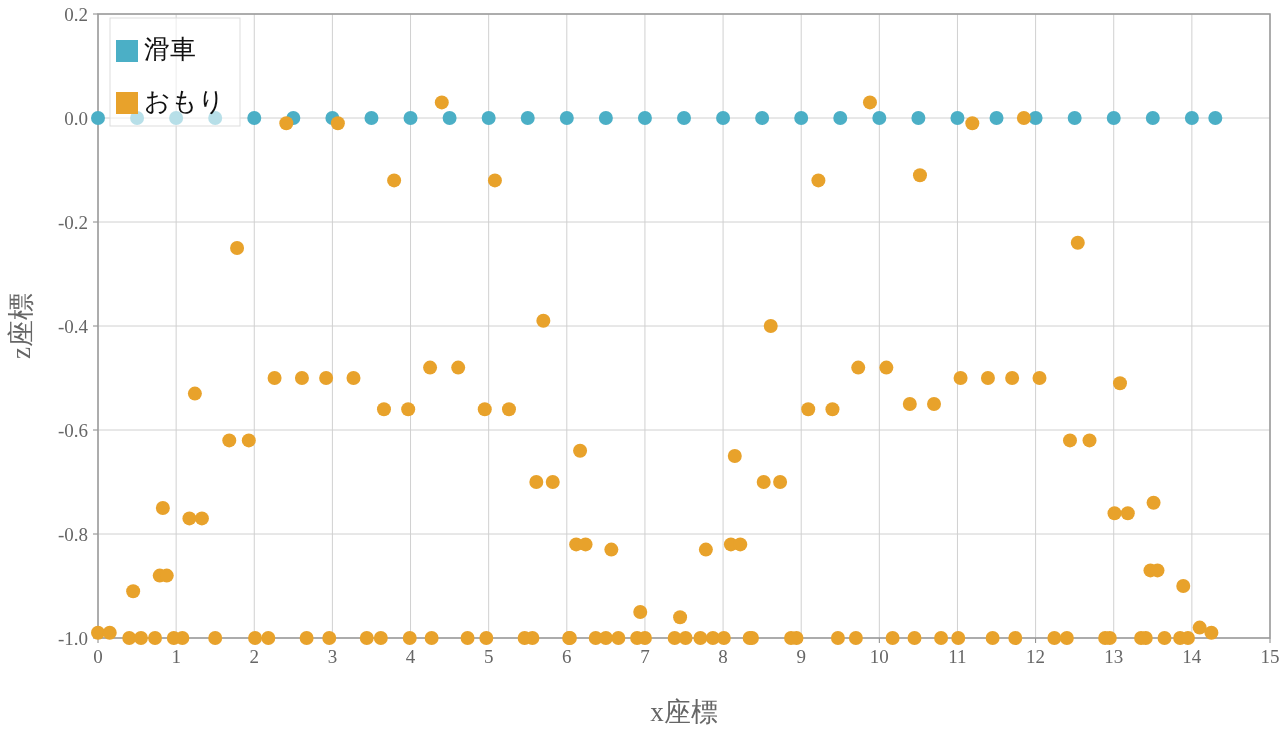  I want to click on y-tick-label: -0.2, so click(72, 222).